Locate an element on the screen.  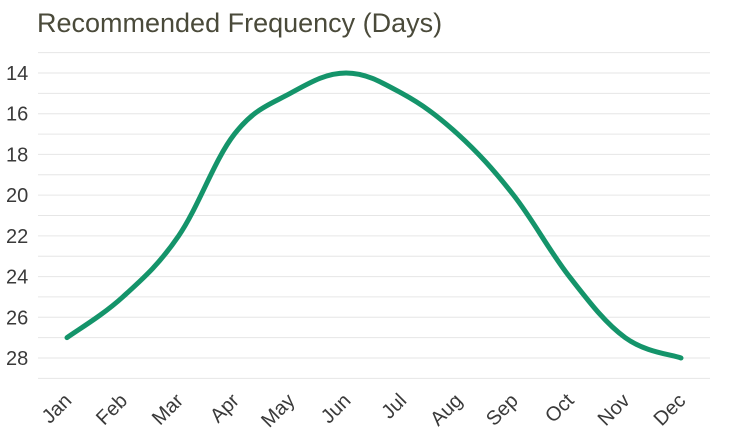
y-tick-label: 24 is located at coordinates (17, 278).